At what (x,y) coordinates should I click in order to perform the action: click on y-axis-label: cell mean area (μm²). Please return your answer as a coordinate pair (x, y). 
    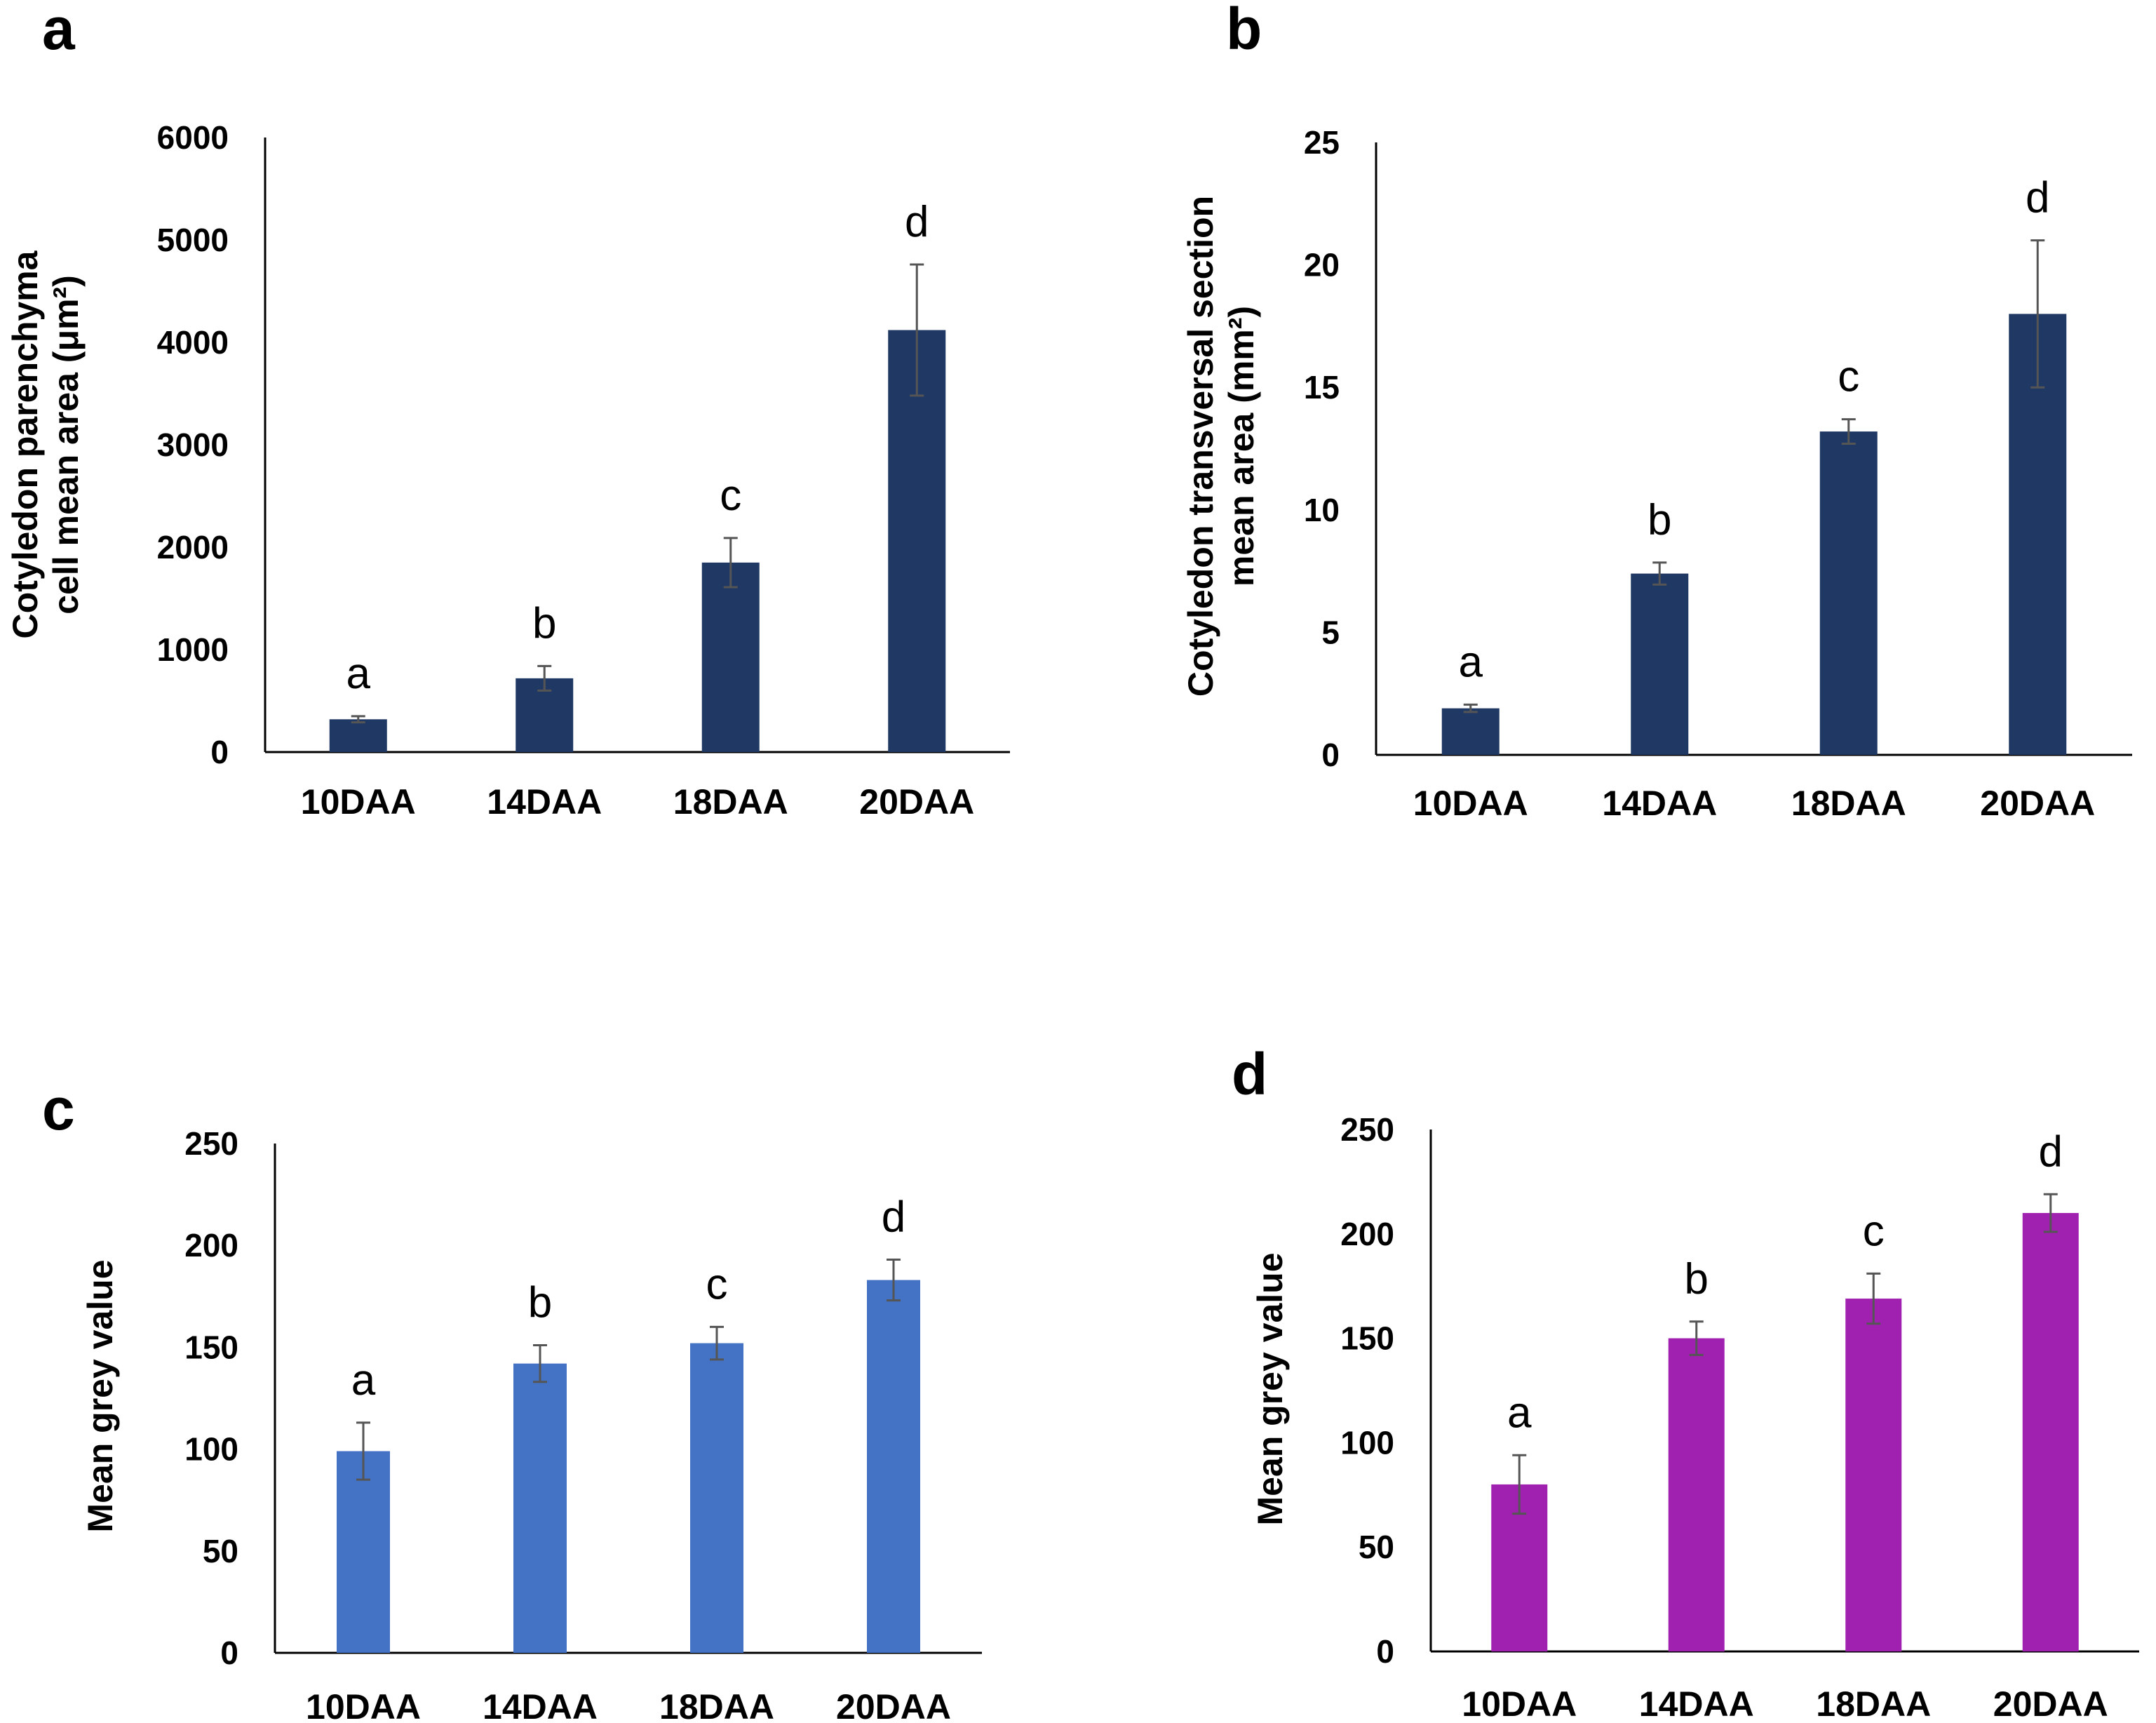
    Looking at the image, I should click on (66, 445).